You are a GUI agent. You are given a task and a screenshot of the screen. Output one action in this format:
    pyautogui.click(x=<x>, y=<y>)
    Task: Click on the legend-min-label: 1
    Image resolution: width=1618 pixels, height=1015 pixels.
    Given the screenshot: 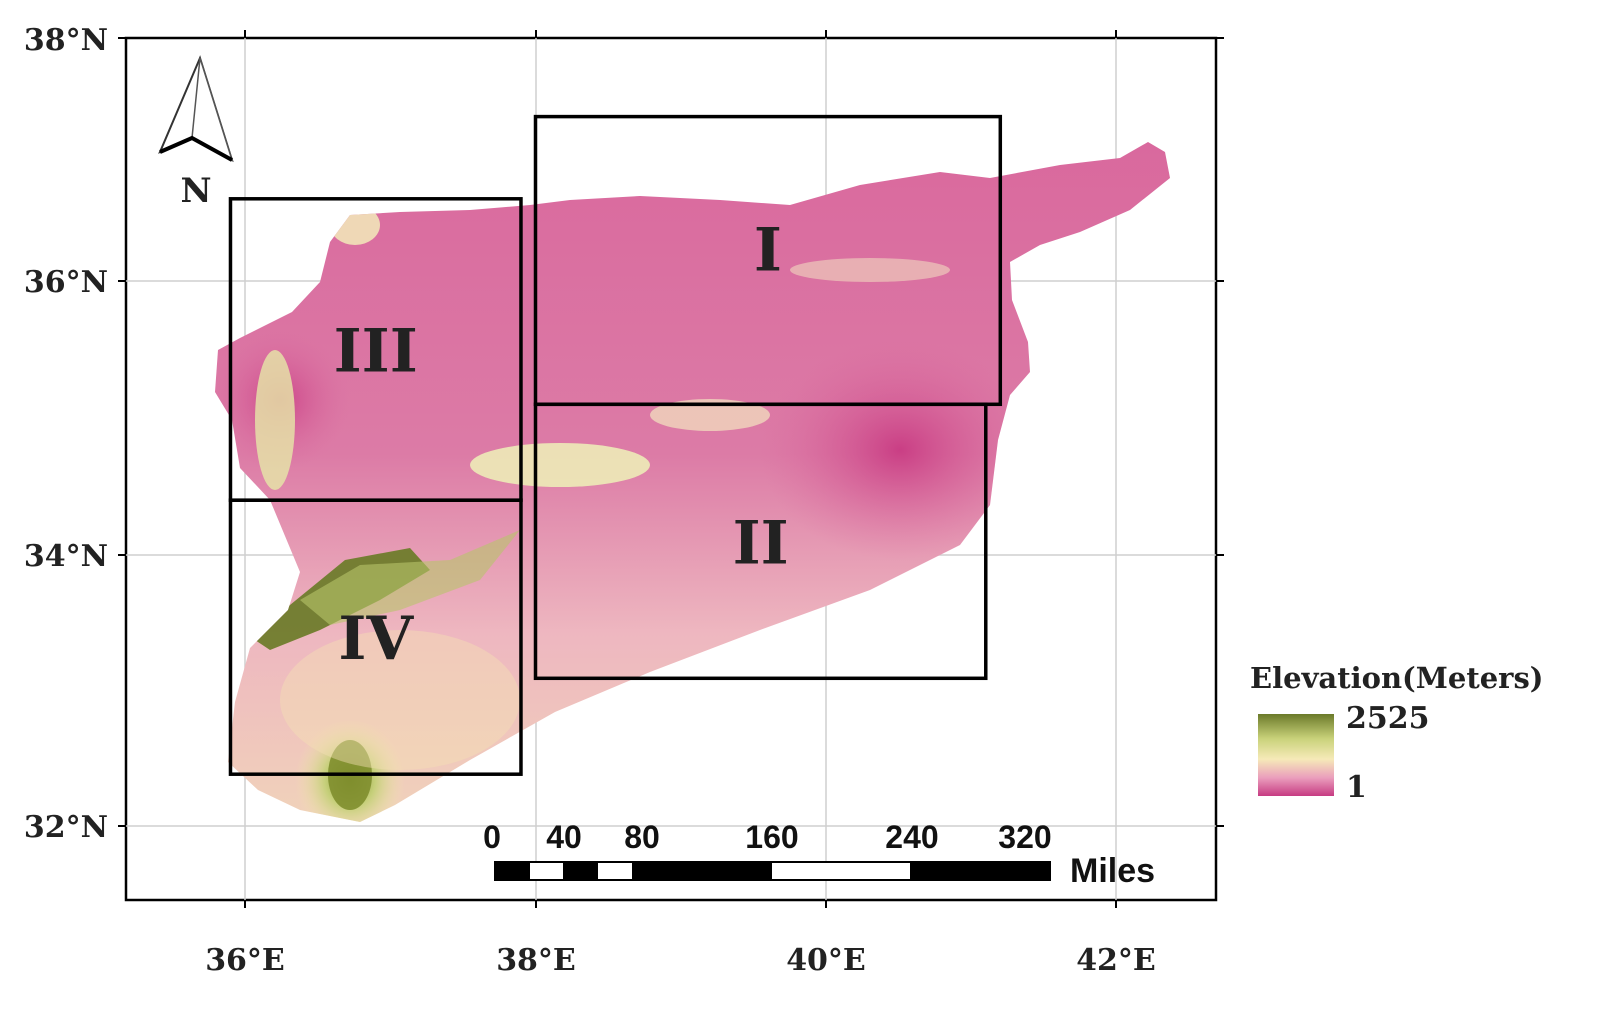 What is the action you would take?
    pyautogui.click(x=1356, y=787)
    